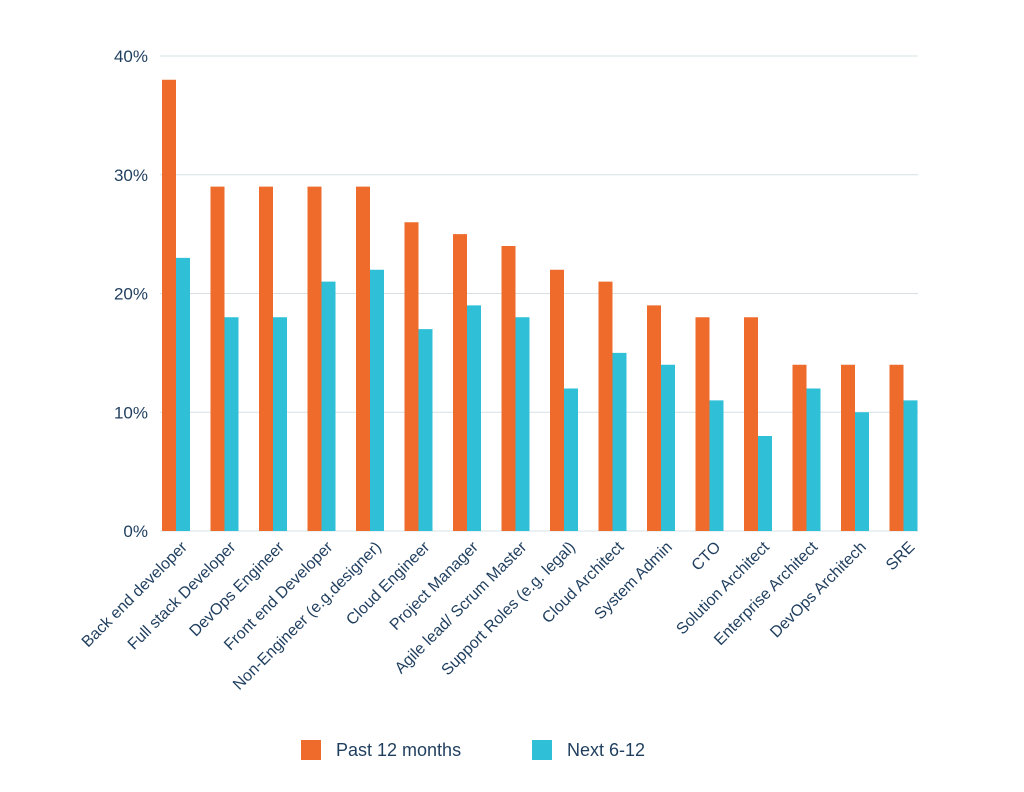 The image size is (1024, 792). What do you see at coordinates (311, 750) in the screenshot?
I see `legend-swatch-past` at bounding box center [311, 750].